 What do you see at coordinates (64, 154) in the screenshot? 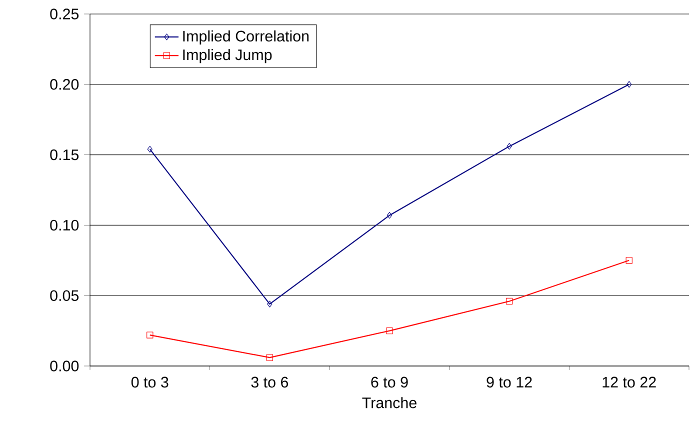
I see `y-tick-label: 0.15` at bounding box center [64, 154].